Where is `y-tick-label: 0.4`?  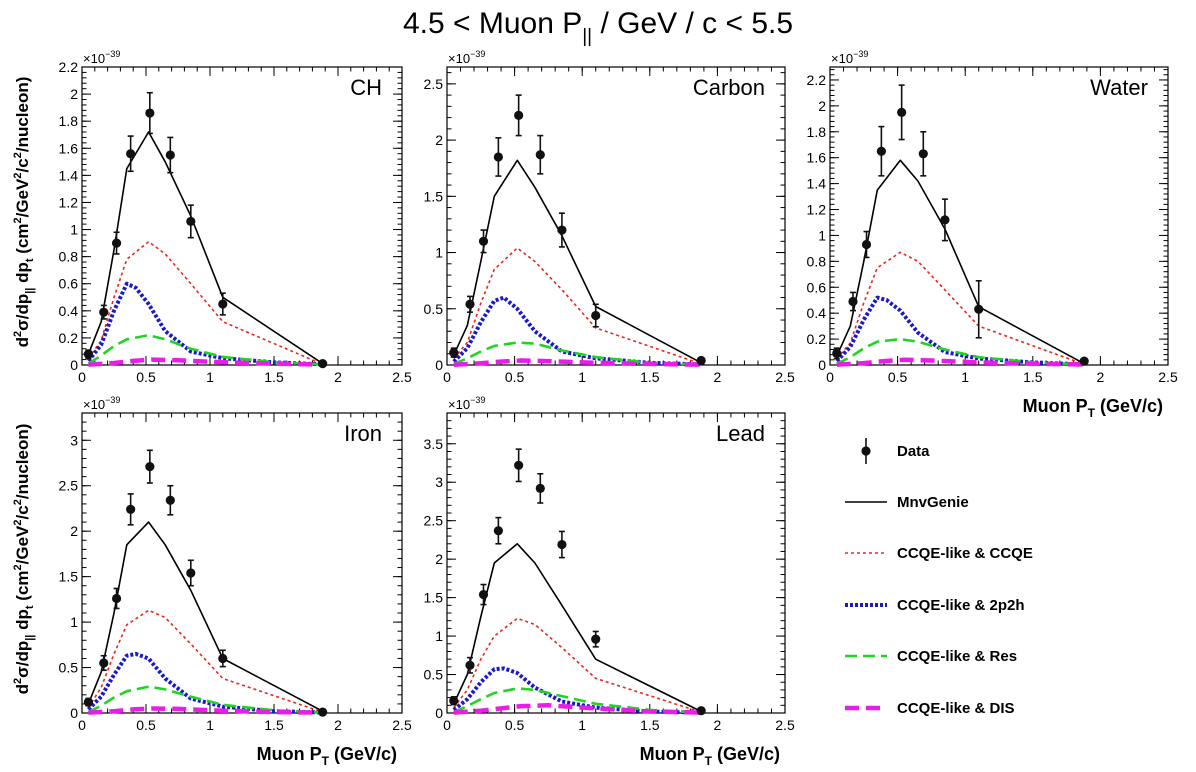
y-tick-label: 0.4 is located at coordinates (69, 311).